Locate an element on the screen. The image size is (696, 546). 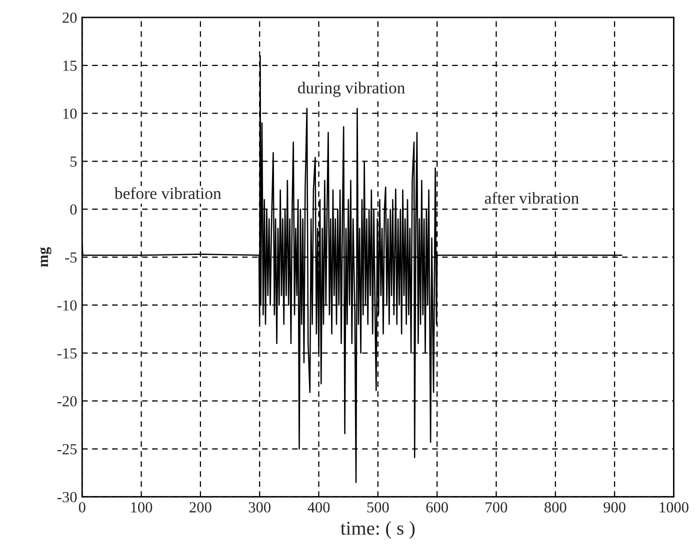
annotation: after vibration is located at coordinates (531, 198).